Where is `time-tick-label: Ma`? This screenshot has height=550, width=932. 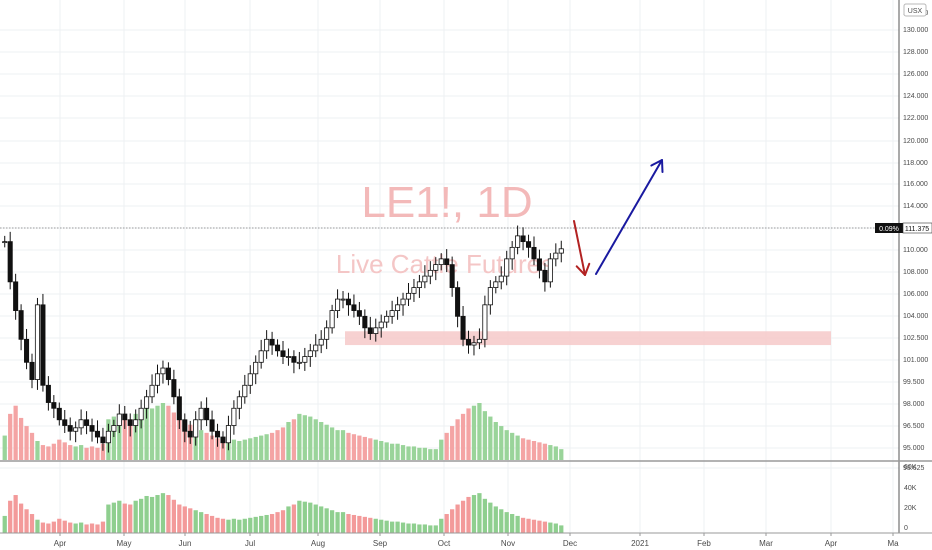
time-tick-label: Ma is located at coordinates (893, 543).